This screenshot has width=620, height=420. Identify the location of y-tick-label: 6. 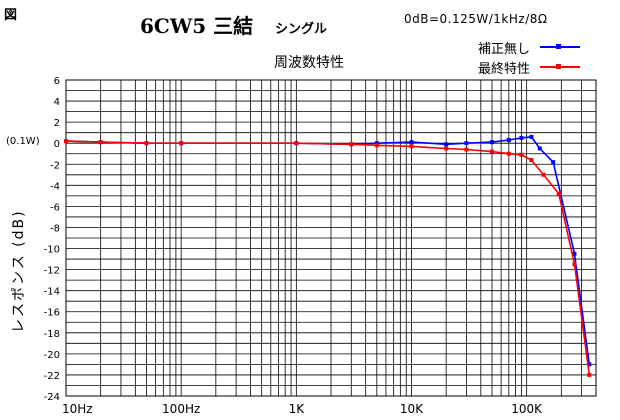
(57, 81).